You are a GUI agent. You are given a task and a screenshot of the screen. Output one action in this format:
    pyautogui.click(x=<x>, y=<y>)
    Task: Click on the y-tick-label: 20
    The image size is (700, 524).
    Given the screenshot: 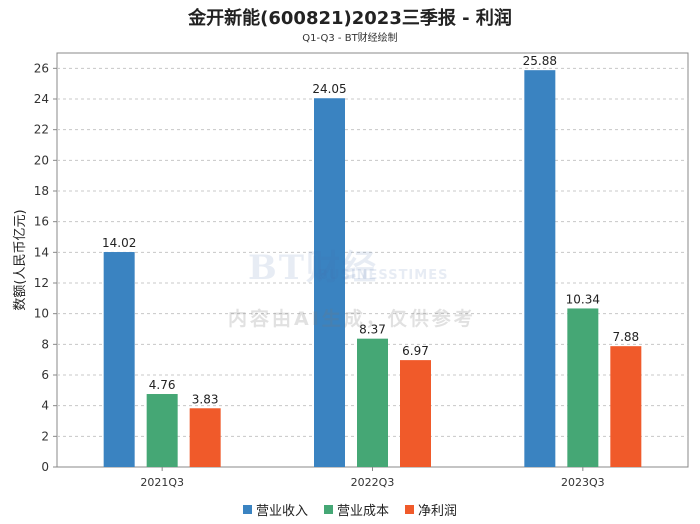 What is the action you would take?
    pyautogui.click(x=41, y=160)
    